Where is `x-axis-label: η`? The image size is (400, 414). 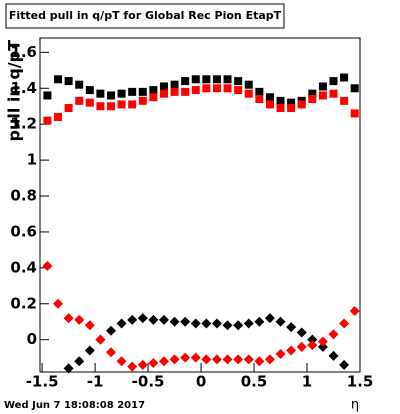 x-axis-label: η is located at coordinates (355, 405).